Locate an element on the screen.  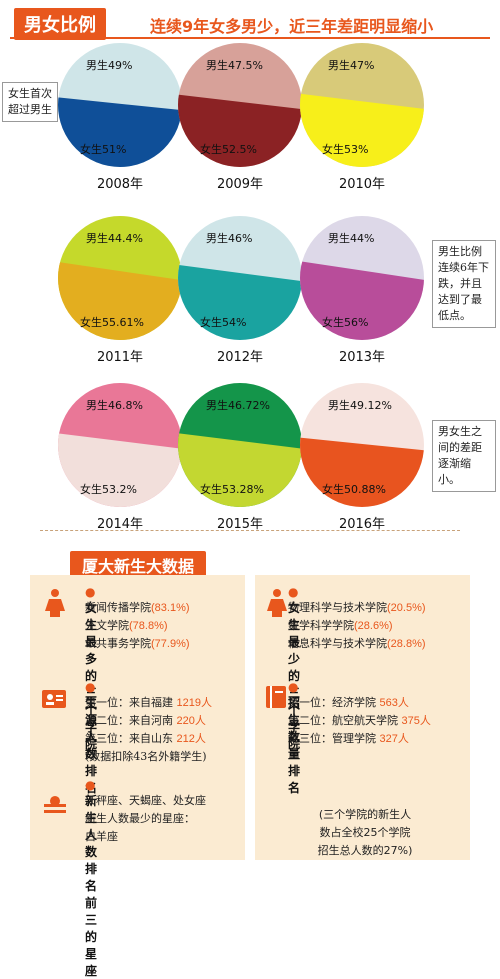
pie-year-label: 2011年 is located at coordinates (120, 357).